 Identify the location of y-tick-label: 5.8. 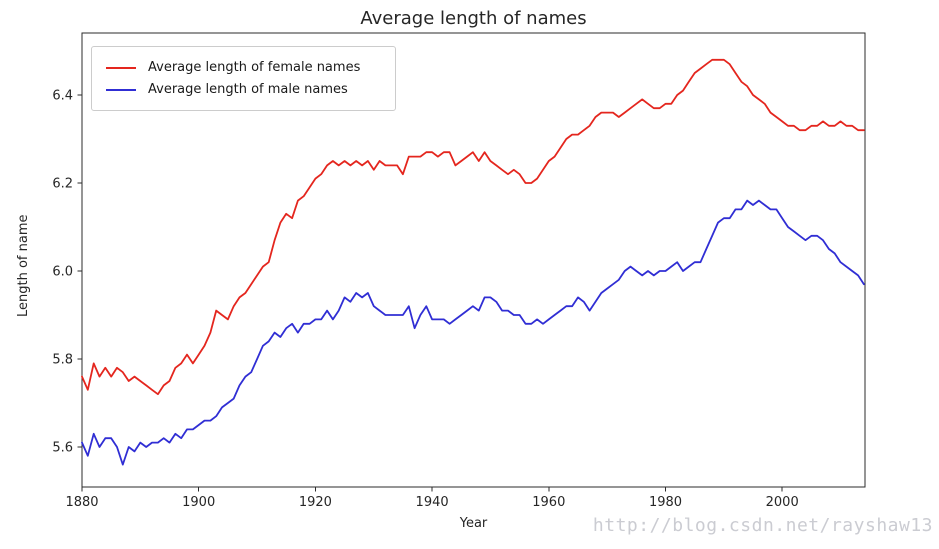
(62, 360).